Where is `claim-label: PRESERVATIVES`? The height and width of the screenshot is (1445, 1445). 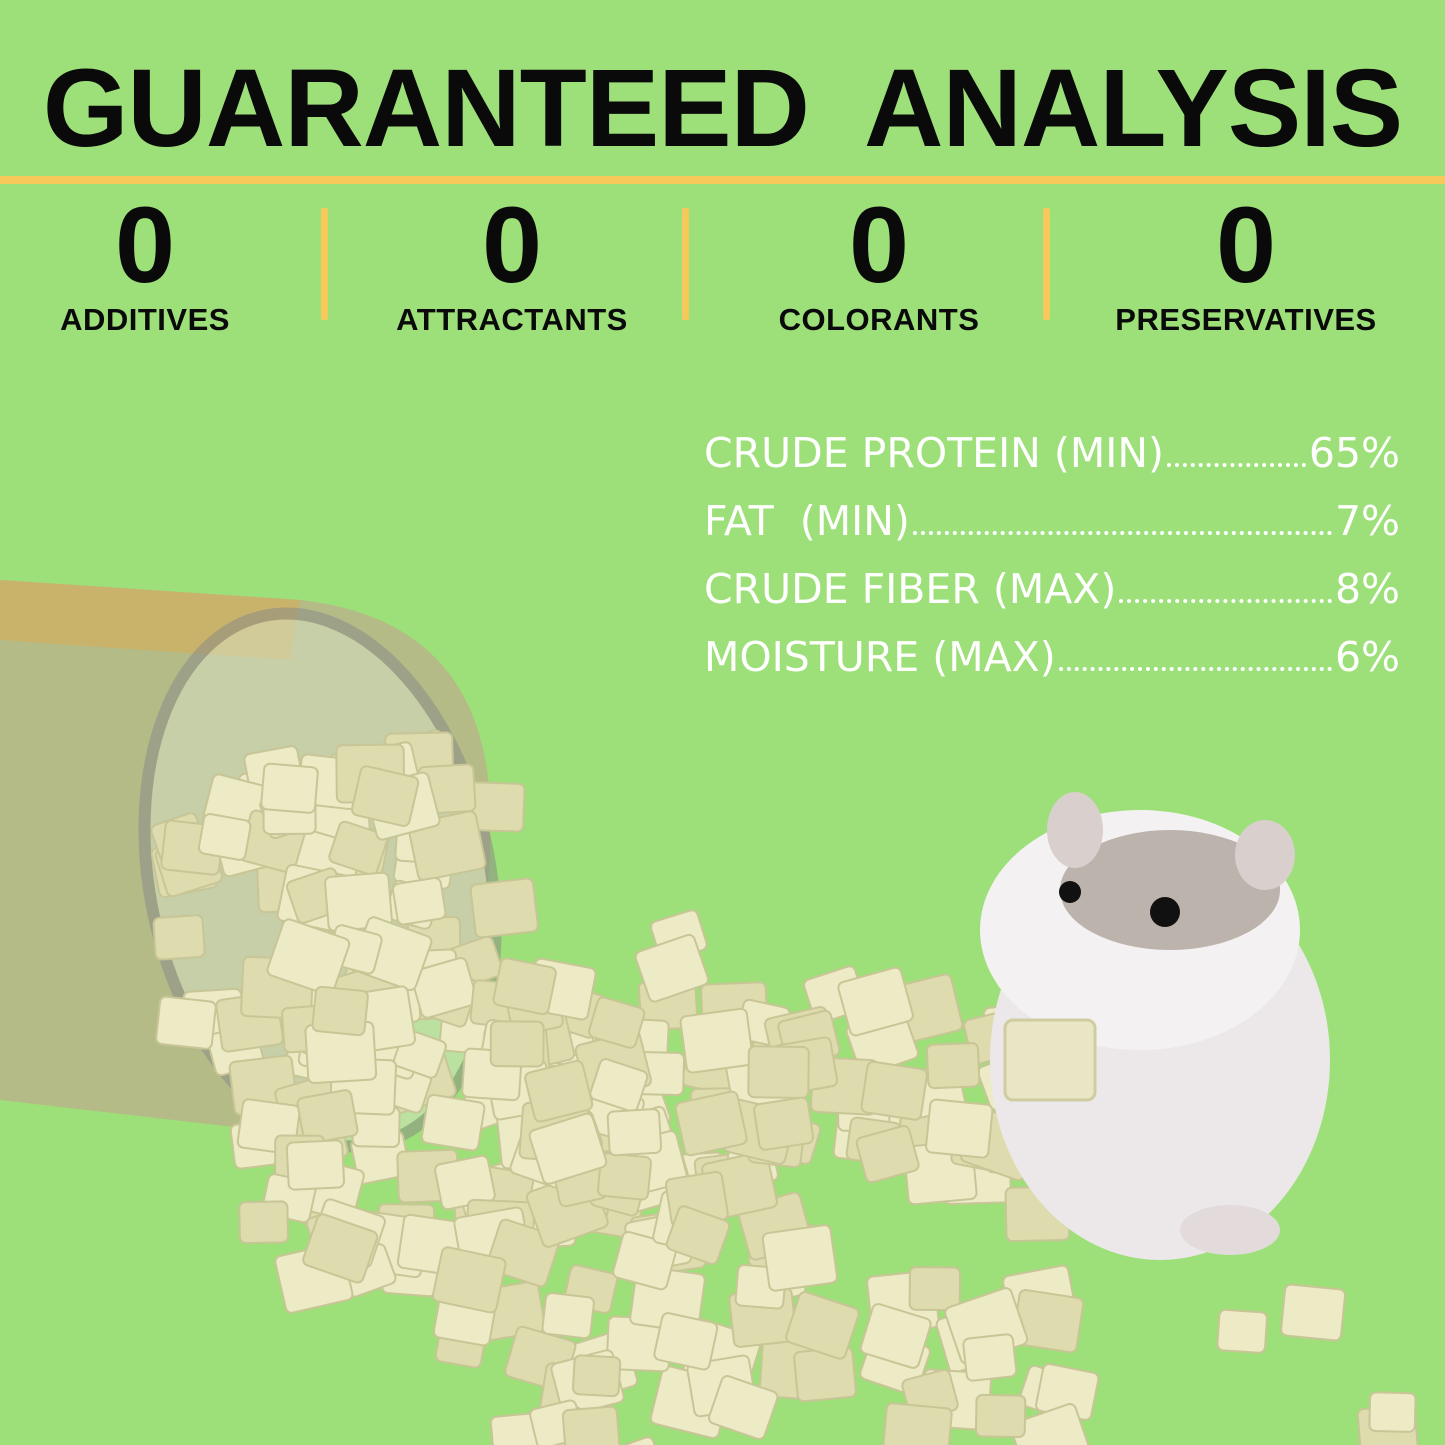 claim-label: PRESERVATIVES is located at coordinates (1246, 319).